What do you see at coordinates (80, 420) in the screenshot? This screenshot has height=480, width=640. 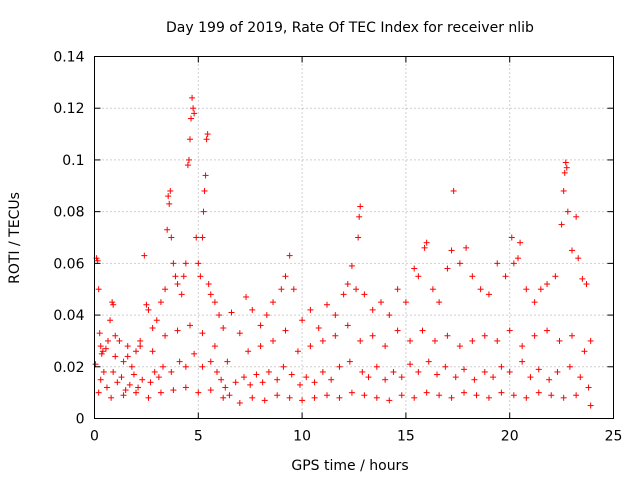 I see `y-tick-label: 0` at bounding box center [80, 420].